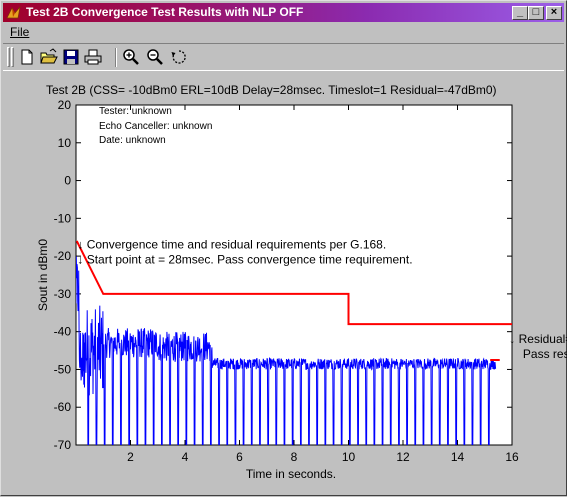 The width and height of the screenshot is (567, 497). I want to click on requirement-mask-line, so click(294, 283).